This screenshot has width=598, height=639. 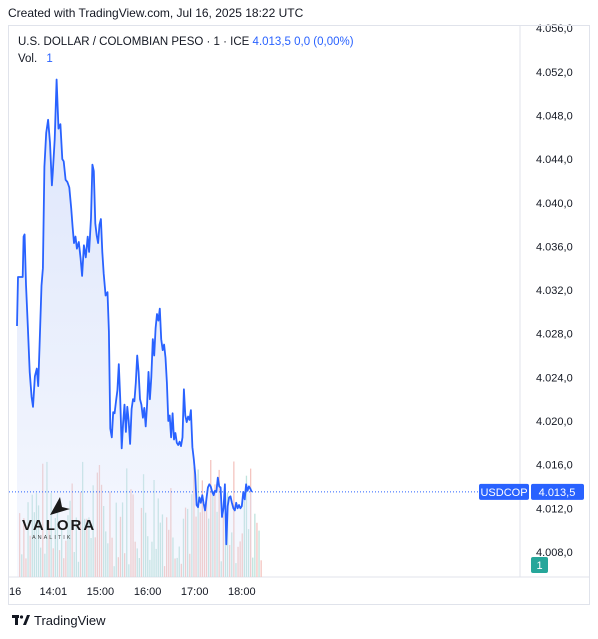 What do you see at coordinates (21, 619) in the screenshot?
I see `tradingview-logo-icon` at bounding box center [21, 619].